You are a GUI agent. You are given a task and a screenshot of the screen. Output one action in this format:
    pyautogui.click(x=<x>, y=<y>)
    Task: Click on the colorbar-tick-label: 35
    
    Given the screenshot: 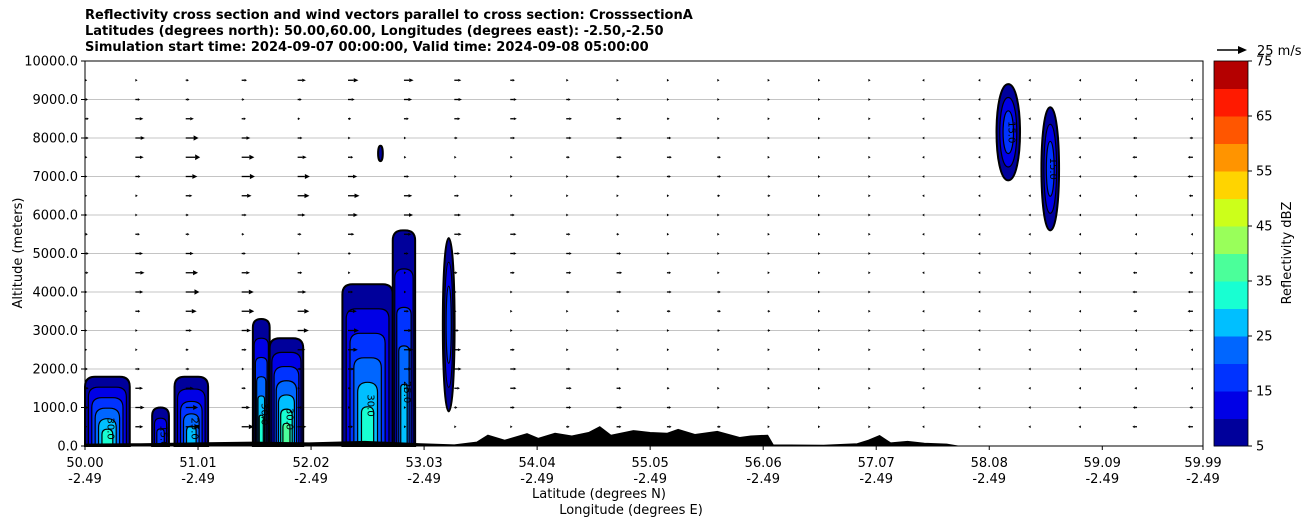 What is the action you would take?
    pyautogui.click(x=1264, y=282)
    